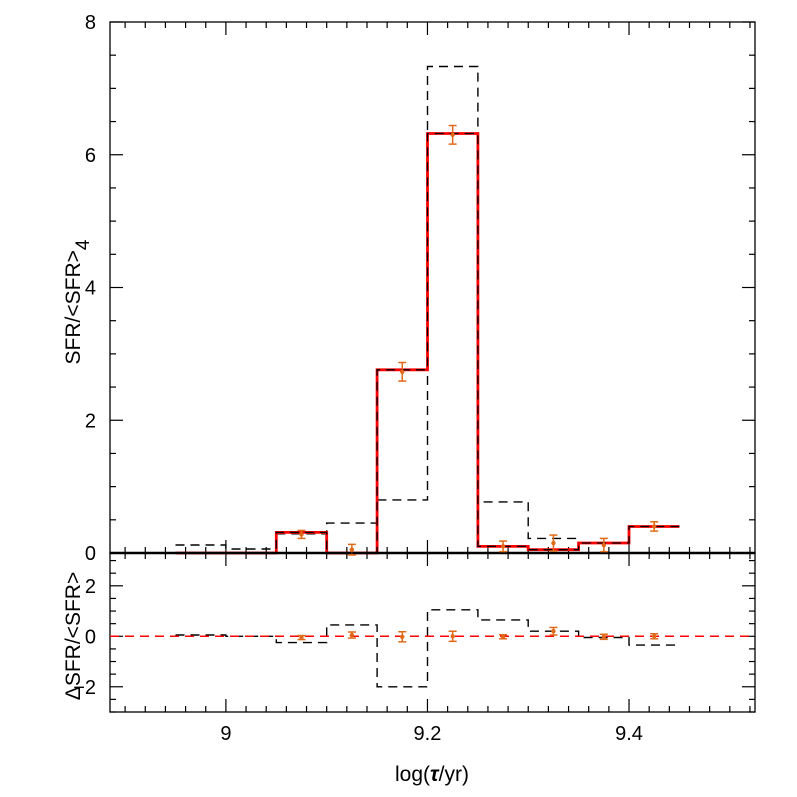  What do you see at coordinates (428, 734) in the screenshot?
I see `bottom-x-tick-label: 9.2` at bounding box center [428, 734].